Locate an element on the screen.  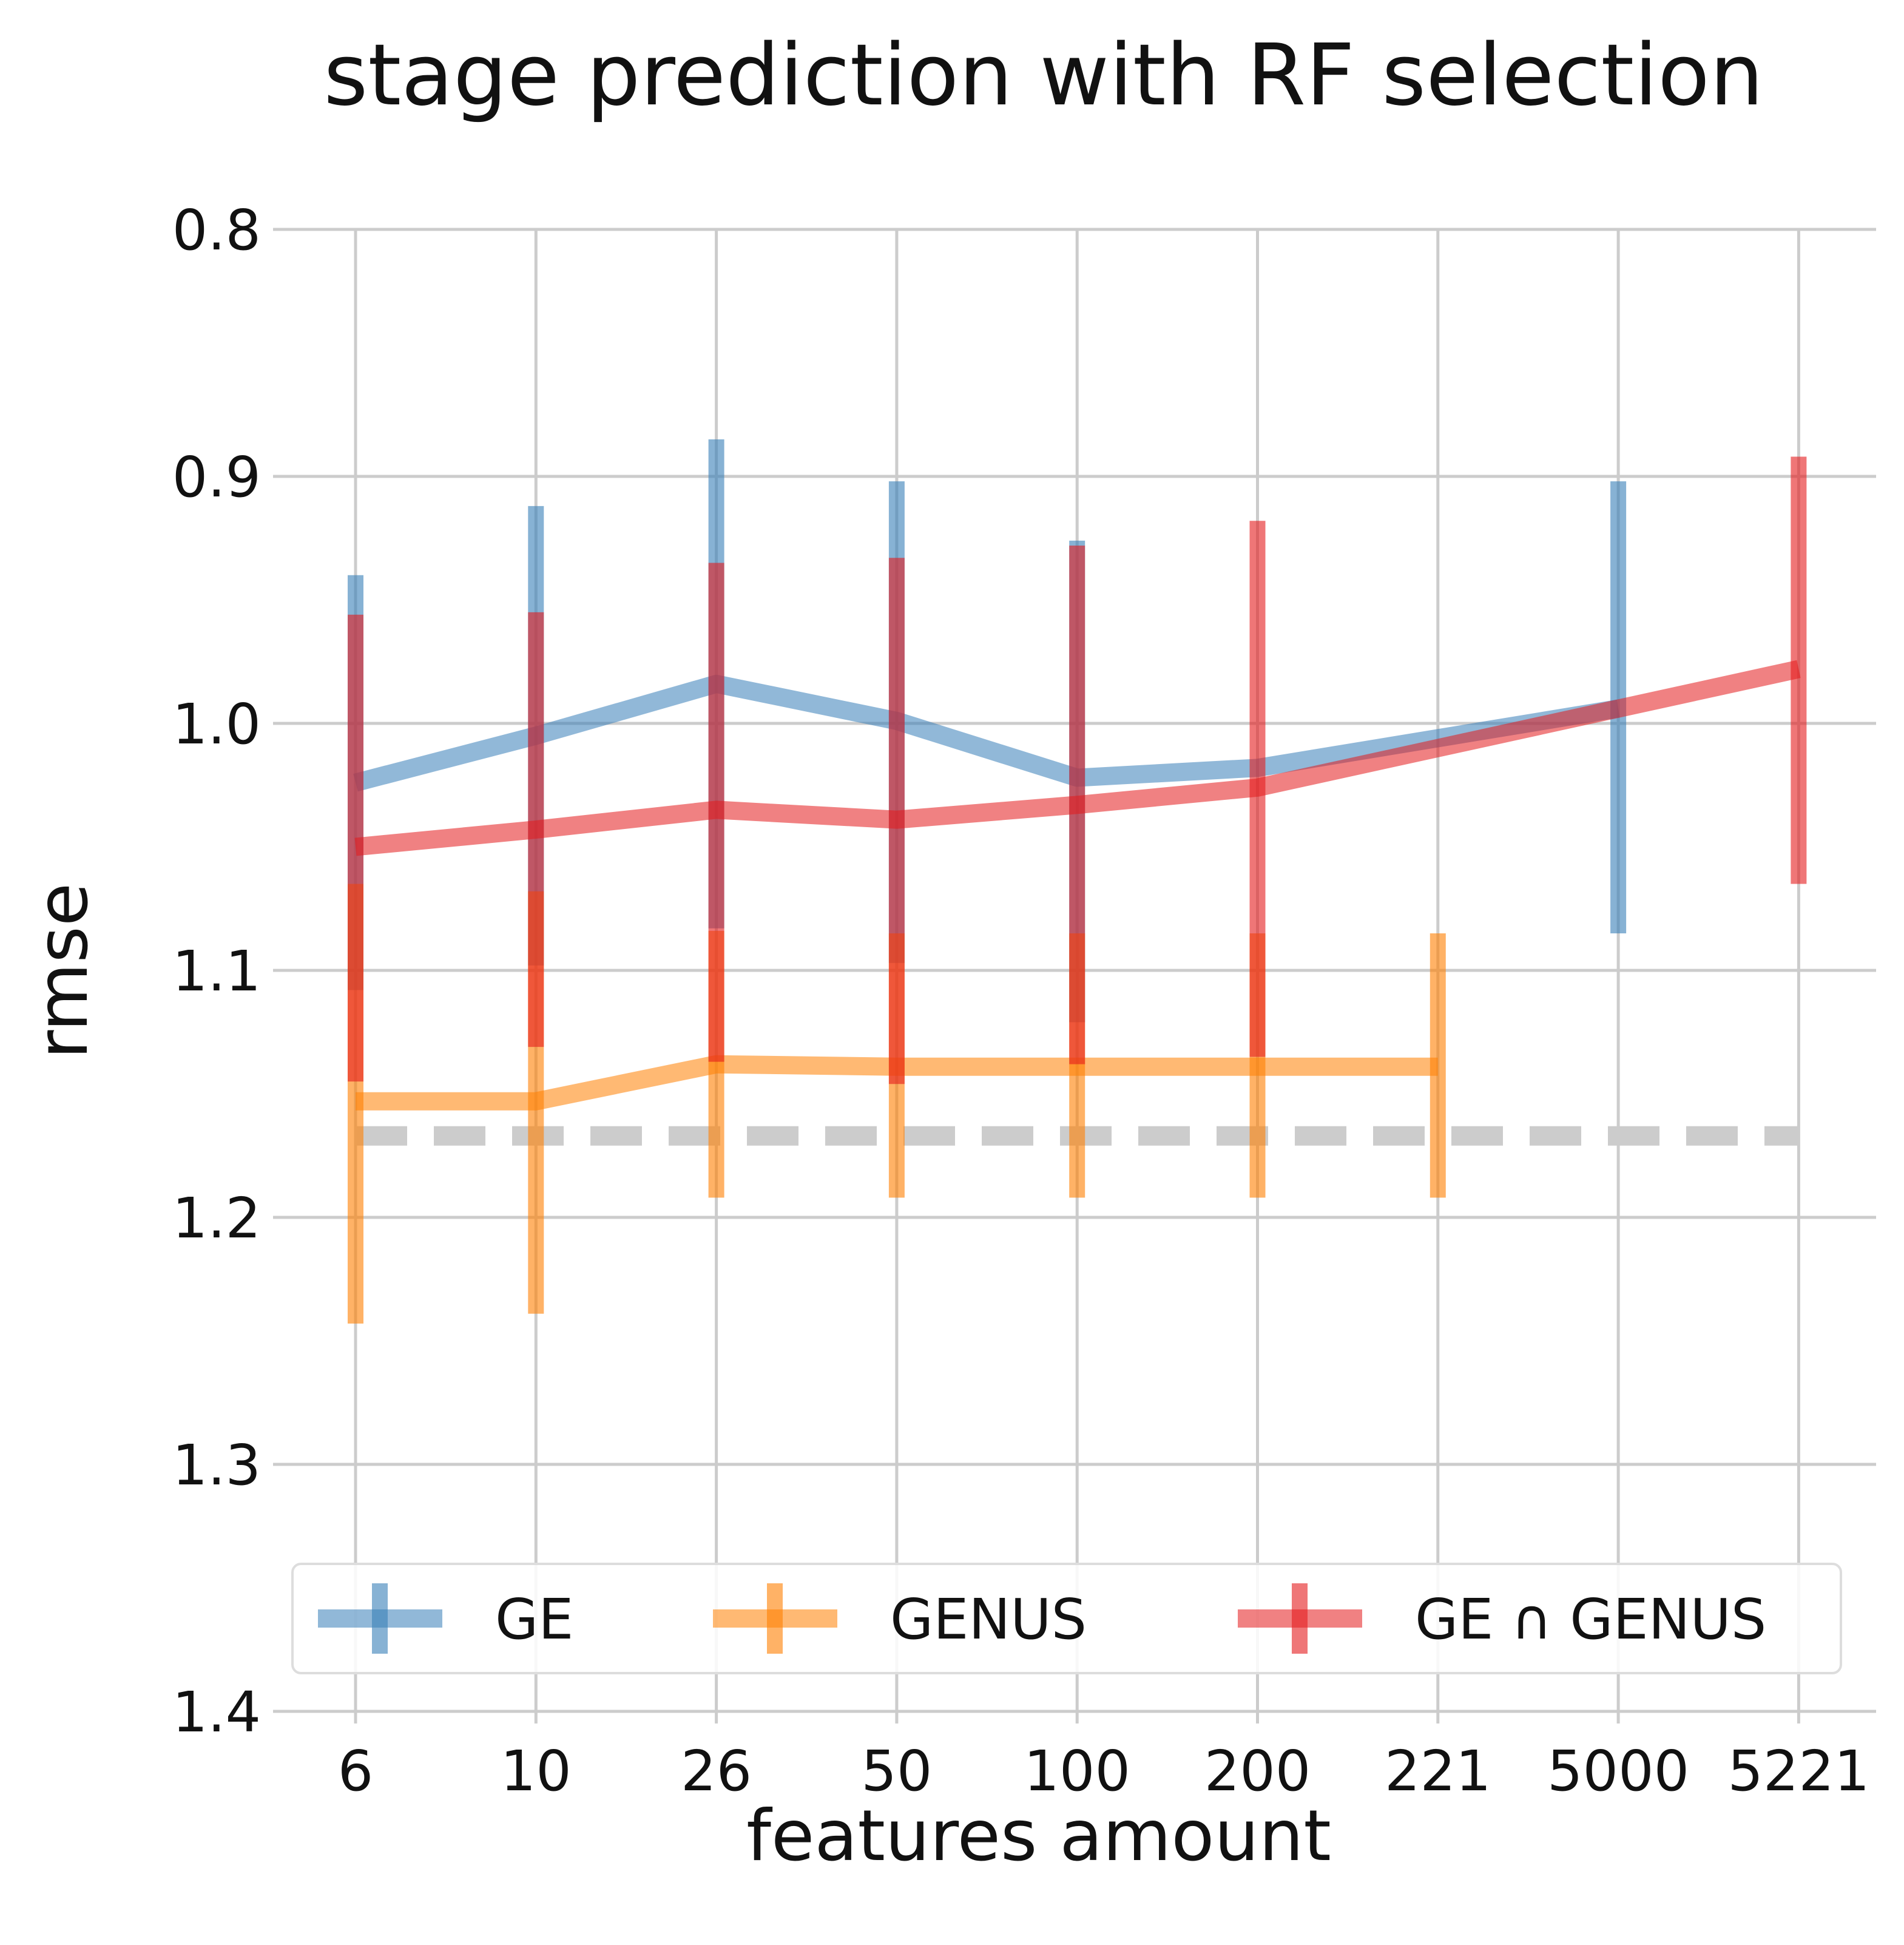
x-axis-label: features amount is located at coordinates (1038, 1836).